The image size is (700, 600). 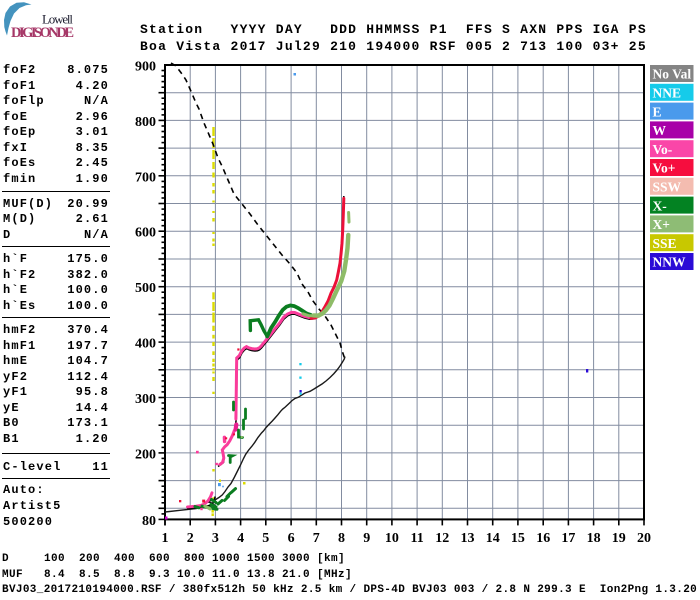 What do you see at coordinates (215, 538) in the screenshot?
I see `svg-text: 3` at bounding box center [215, 538].